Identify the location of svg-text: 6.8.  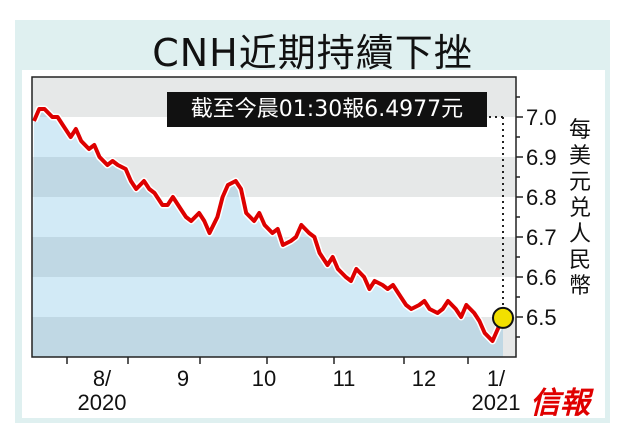
(541, 197).